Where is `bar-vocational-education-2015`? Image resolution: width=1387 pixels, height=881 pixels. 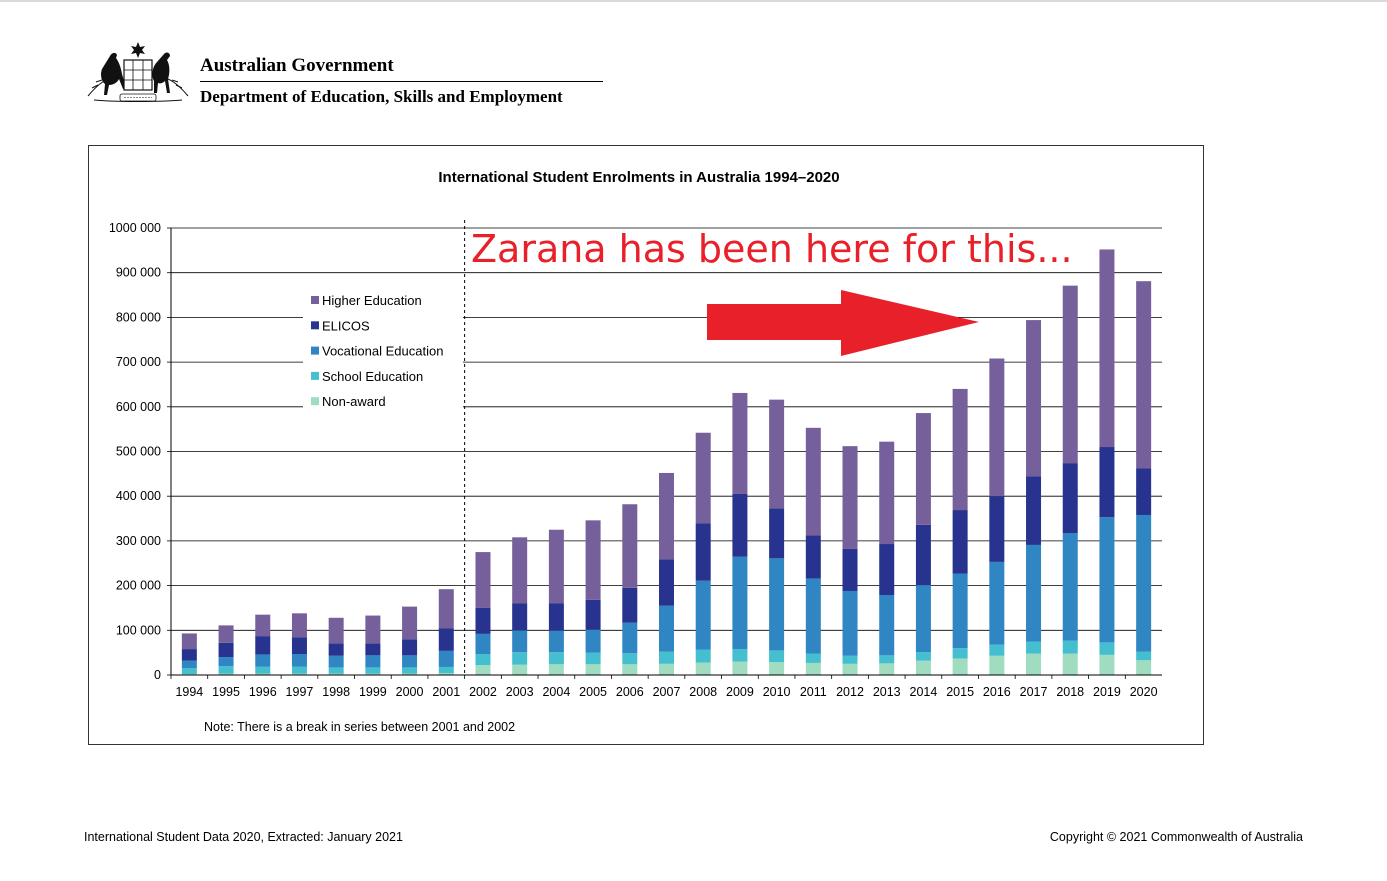
bar-vocational-education-2015 is located at coordinates (960, 611).